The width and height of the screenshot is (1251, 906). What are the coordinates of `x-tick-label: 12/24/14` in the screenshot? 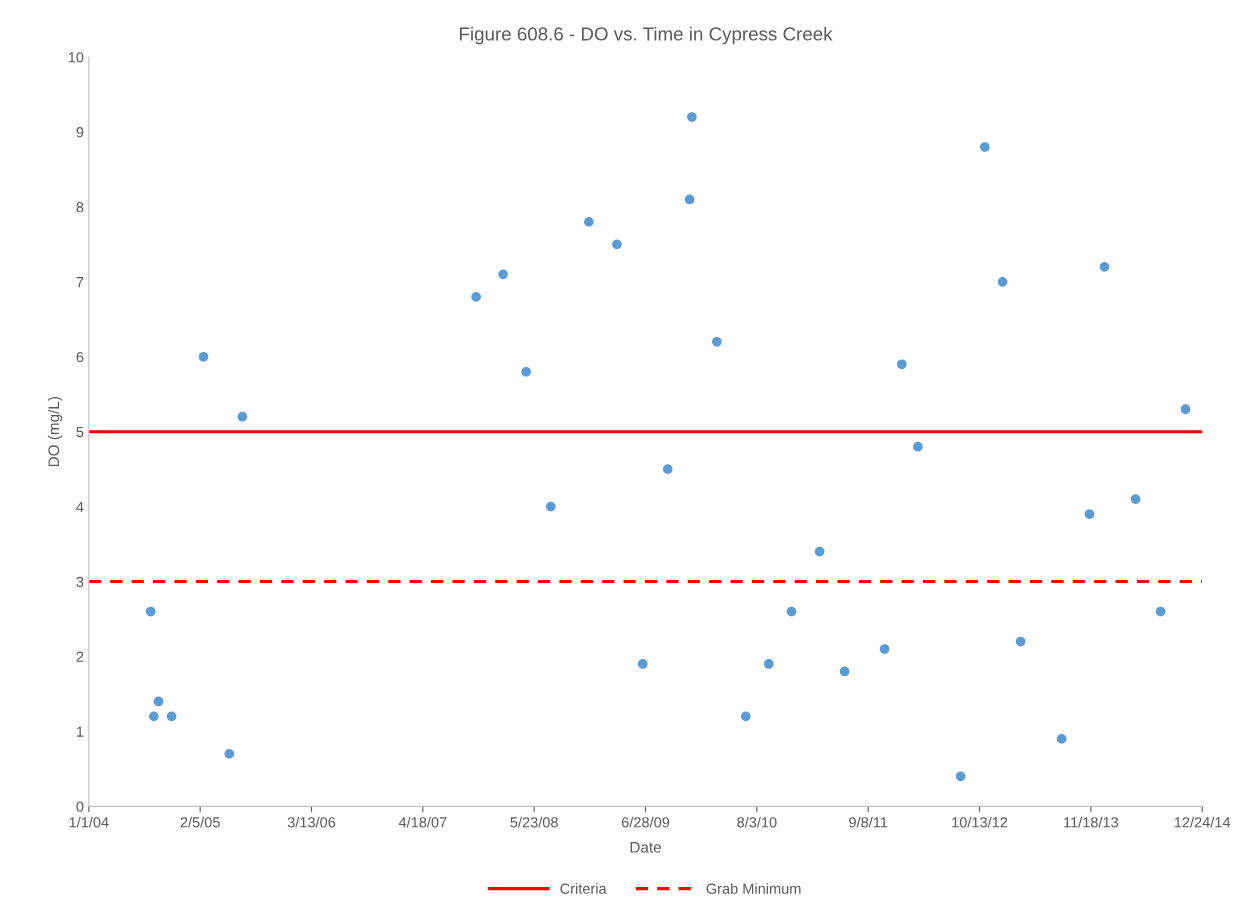 It's located at (1202, 822).